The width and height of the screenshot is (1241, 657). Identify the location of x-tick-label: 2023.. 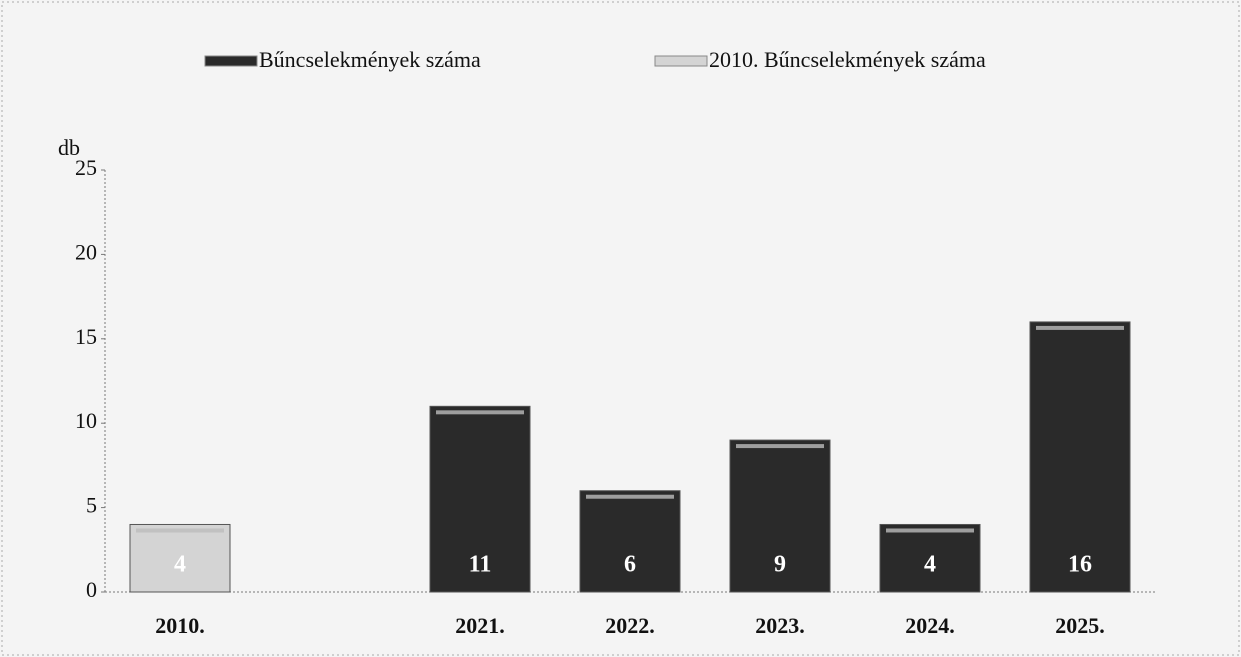
(780, 625).